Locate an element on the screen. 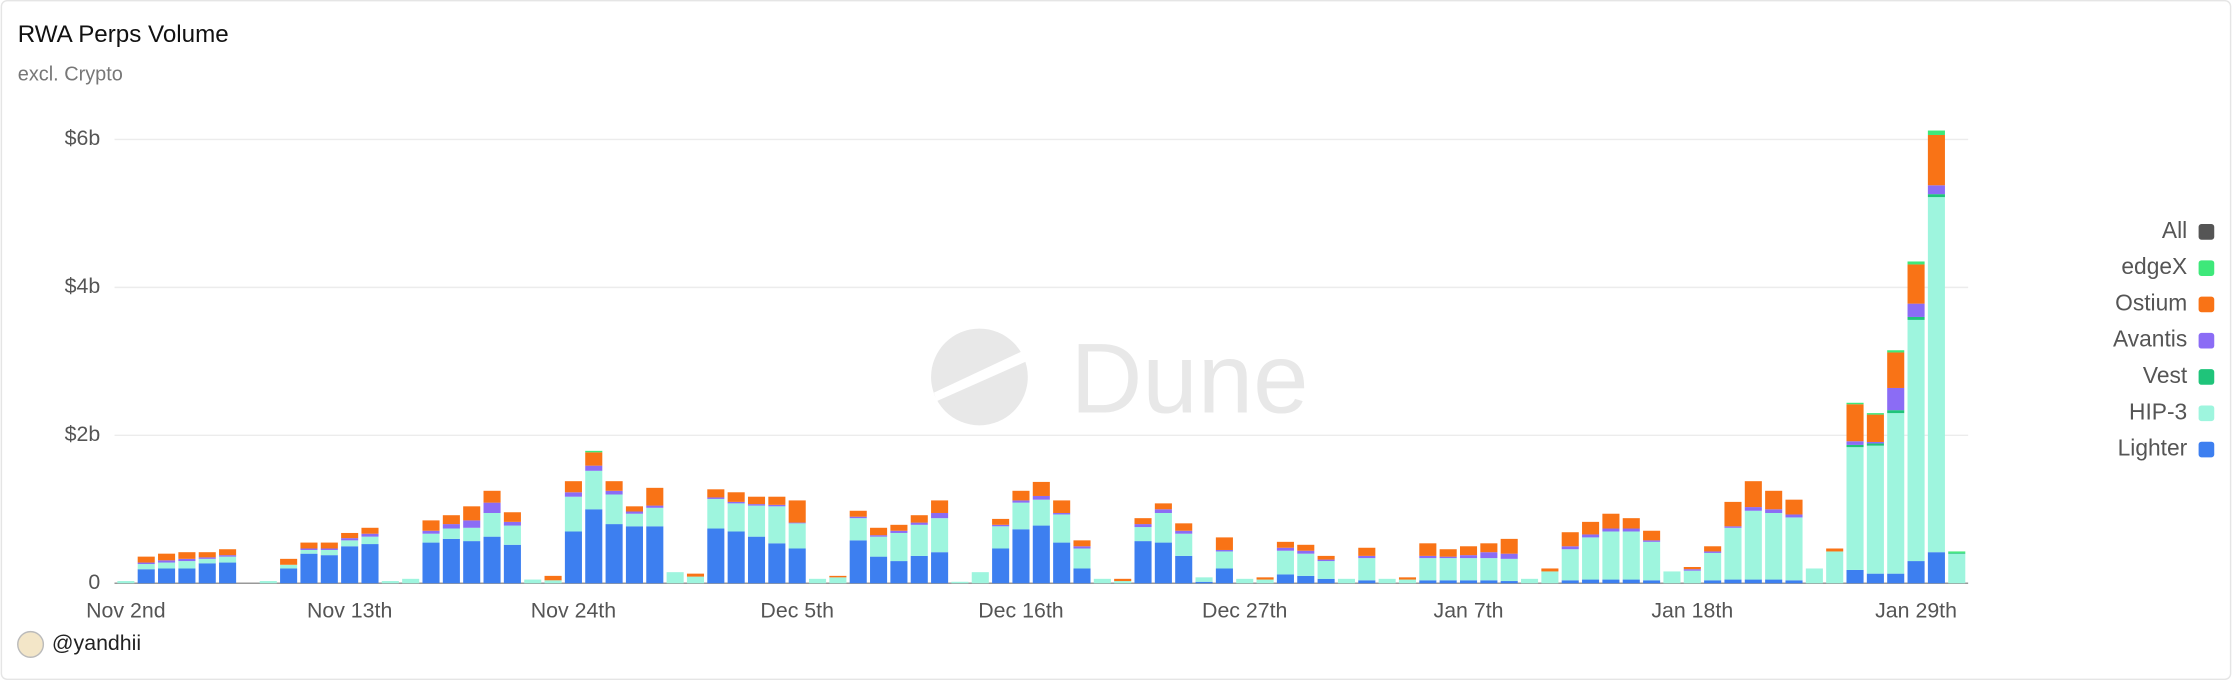 This screenshot has width=2232, height=680. author: @yandhii is located at coordinates (96, 643).